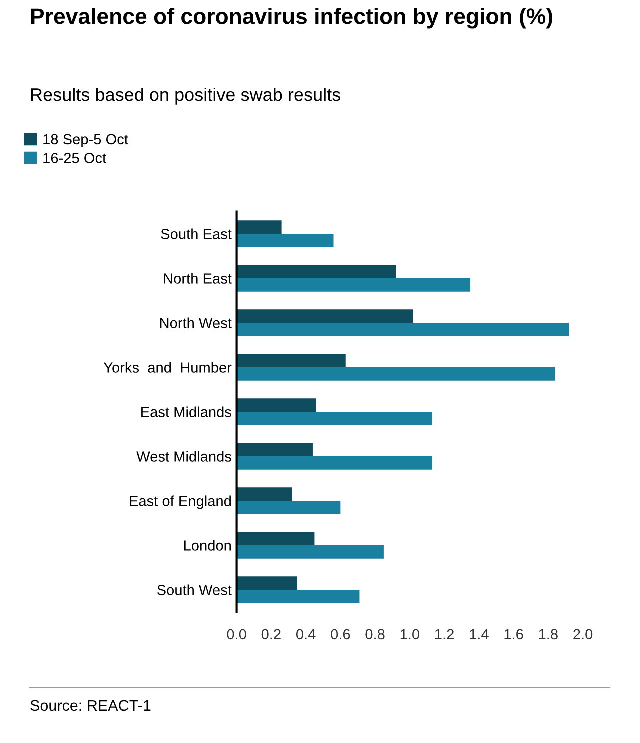  Describe the element at coordinates (375, 634) in the screenshot. I see `x-tick-label: 0.8` at that location.